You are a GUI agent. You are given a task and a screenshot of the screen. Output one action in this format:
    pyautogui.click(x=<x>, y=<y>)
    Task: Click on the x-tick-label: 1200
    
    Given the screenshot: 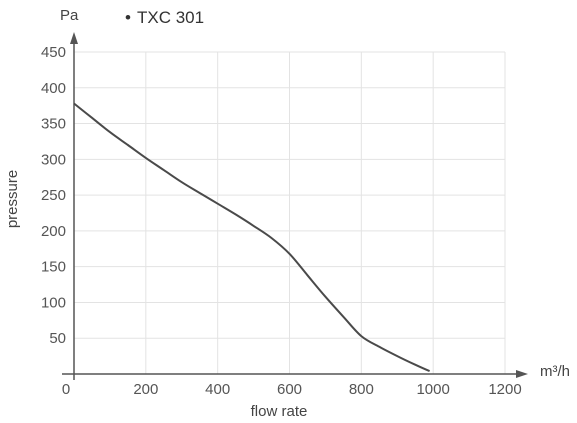 What is the action you would take?
    pyautogui.click(x=504, y=389)
    